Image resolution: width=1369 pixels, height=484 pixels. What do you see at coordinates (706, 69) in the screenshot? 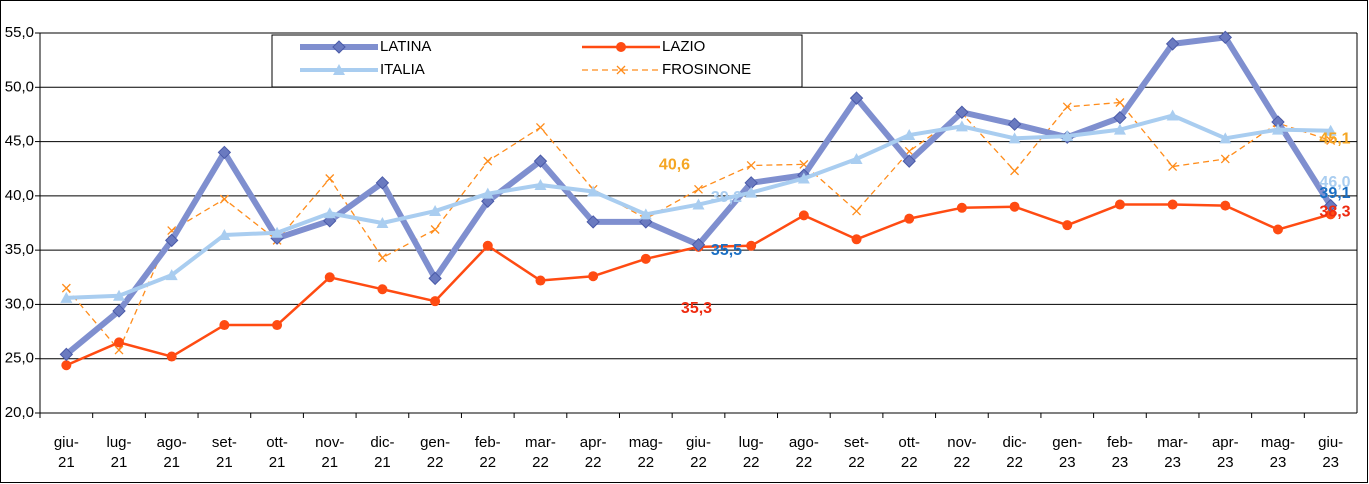
I see `legend-label: FROSINONE` at bounding box center [706, 69].